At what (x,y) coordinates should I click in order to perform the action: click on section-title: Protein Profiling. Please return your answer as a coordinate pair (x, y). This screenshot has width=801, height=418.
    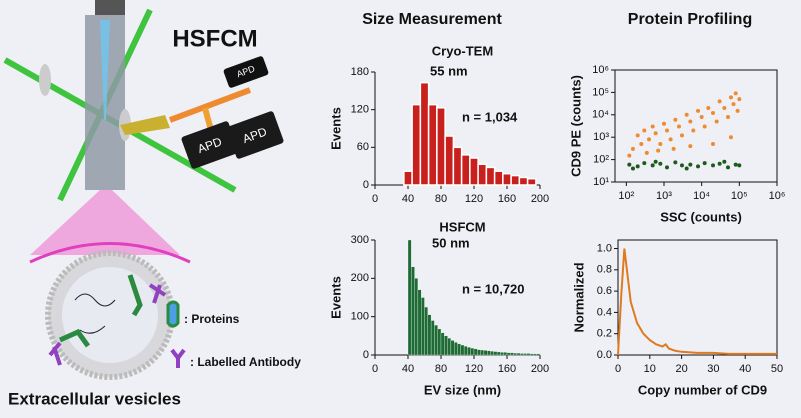
    Looking at the image, I should click on (690, 19).